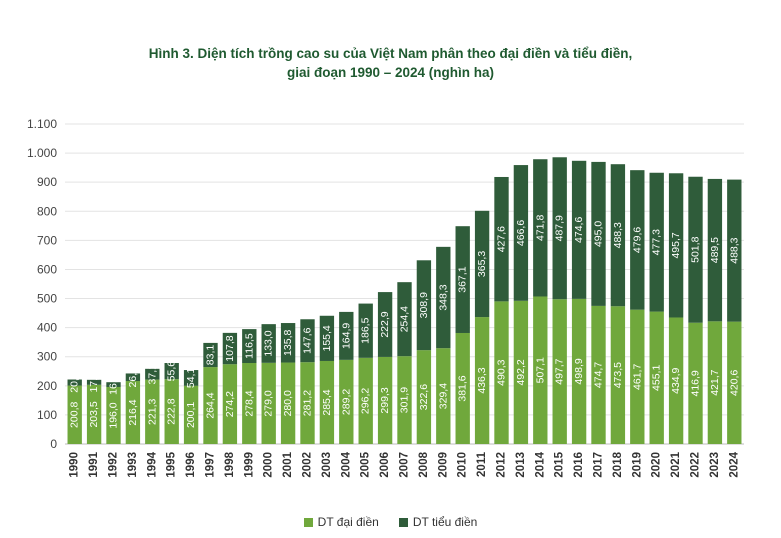 This screenshot has width=781, height=538. I want to click on y-tick-label: 600, so click(47, 269).